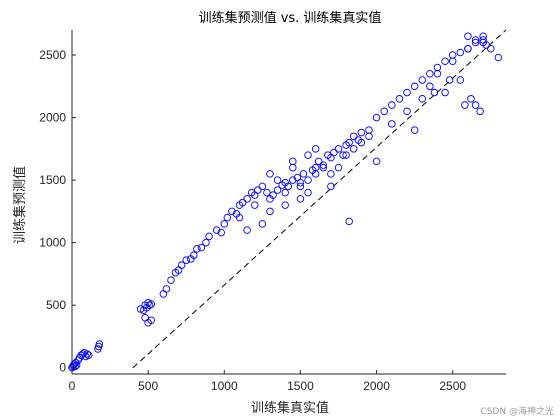  What do you see at coordinates (300, 386) in the screenshot?
I see `x-tick-label: 1500` at bounding box center [300, 386].